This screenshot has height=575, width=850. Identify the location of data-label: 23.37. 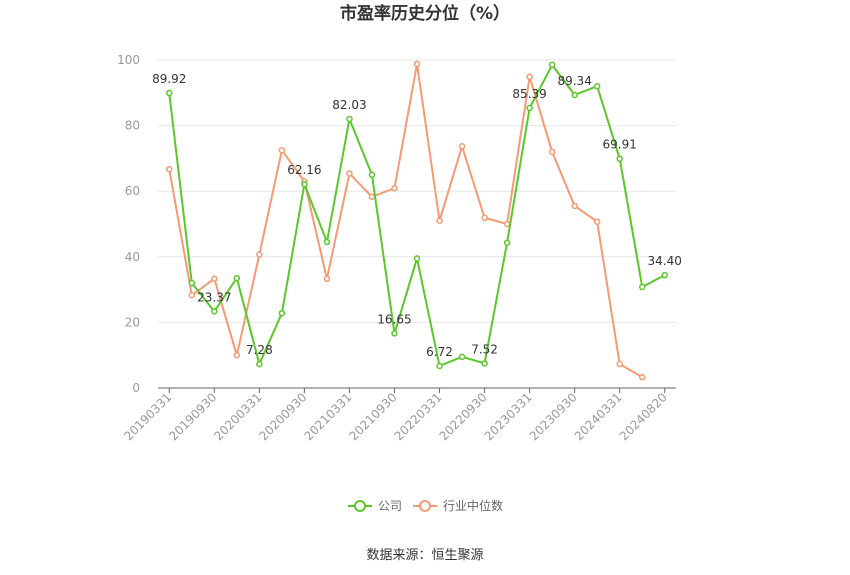
(214, 297).